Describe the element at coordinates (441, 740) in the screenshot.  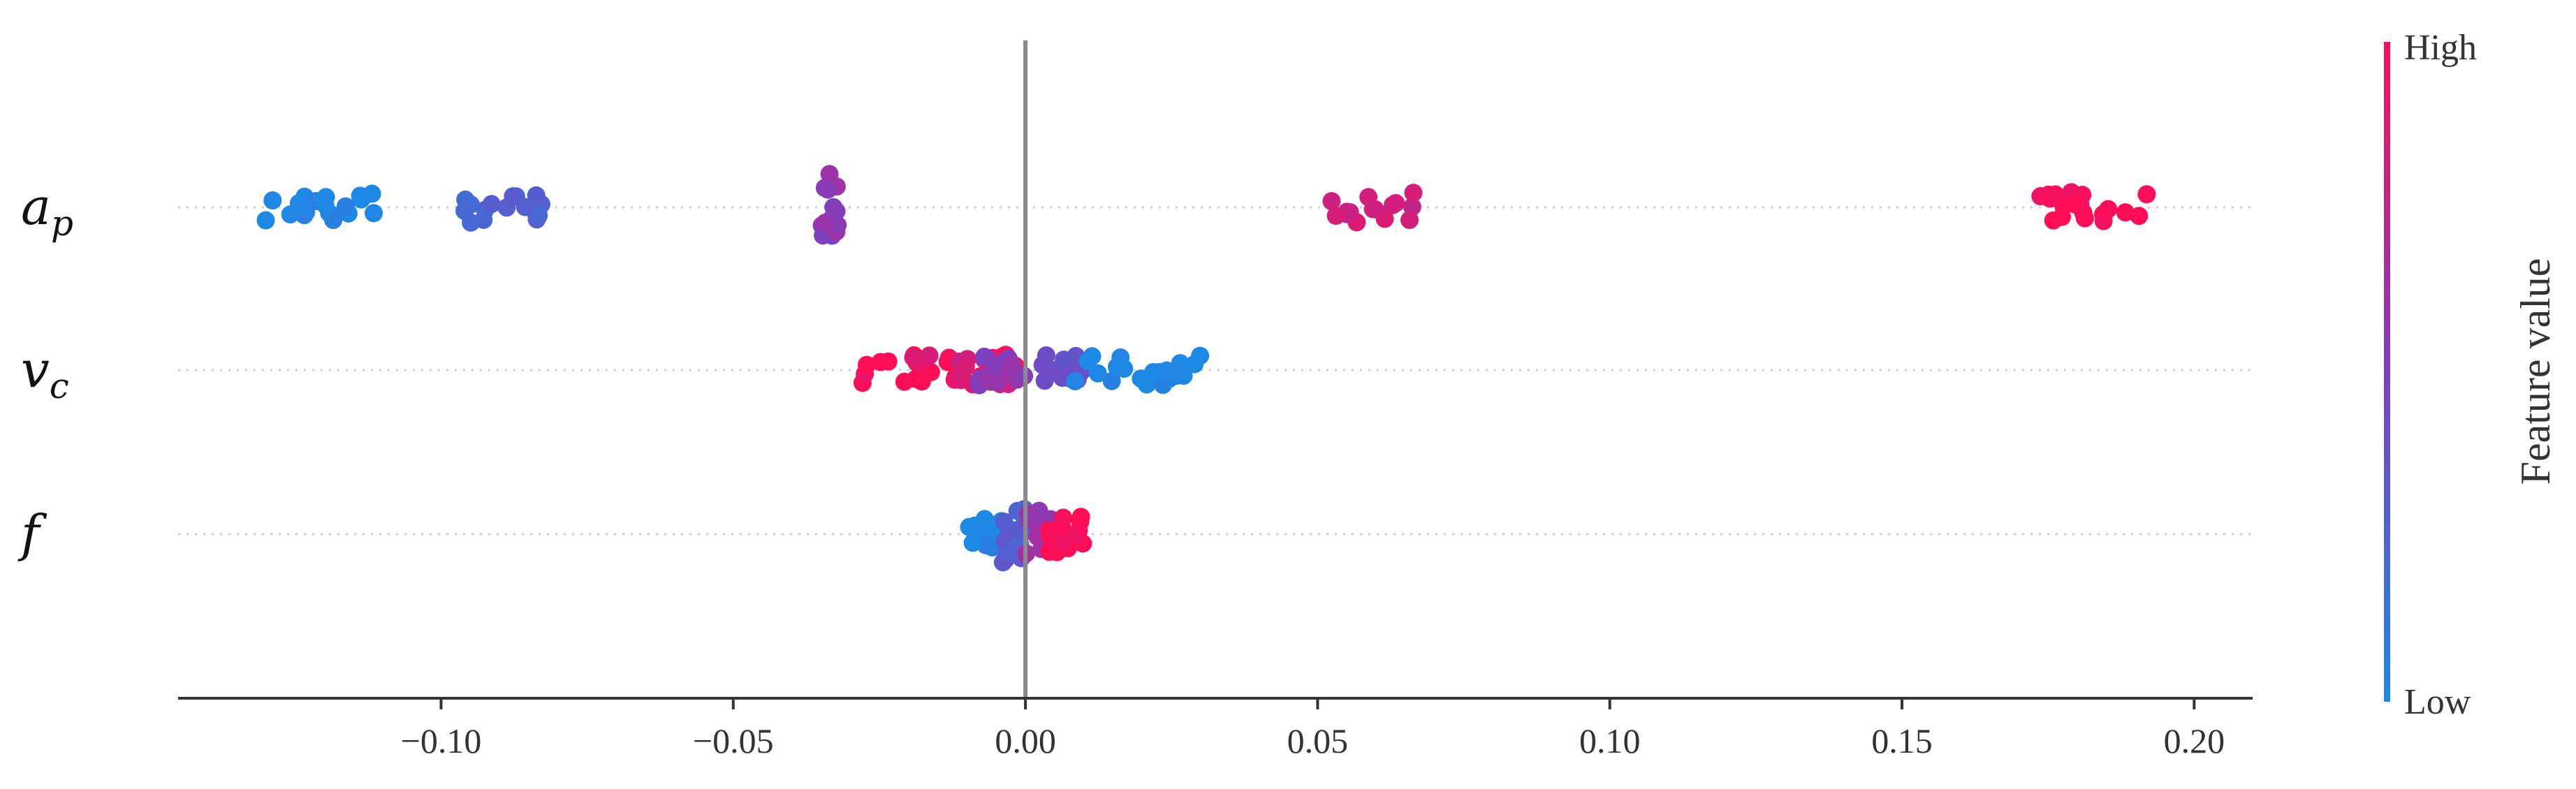
I see `x-tick-label: −0.10` at that location.